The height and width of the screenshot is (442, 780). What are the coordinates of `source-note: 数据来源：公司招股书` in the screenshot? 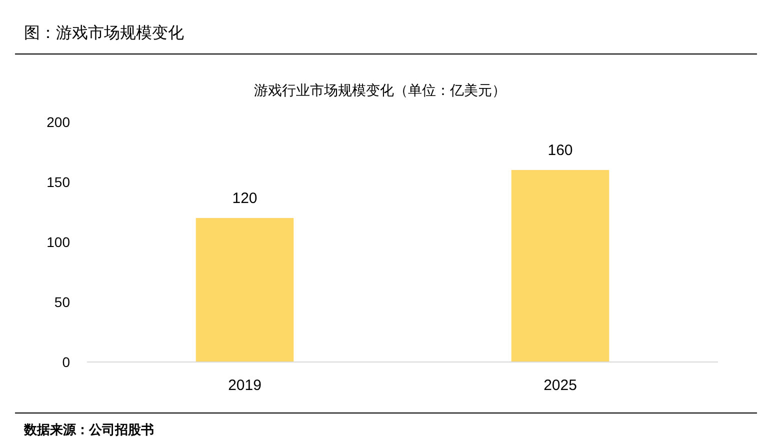 It's located at (88, 429).